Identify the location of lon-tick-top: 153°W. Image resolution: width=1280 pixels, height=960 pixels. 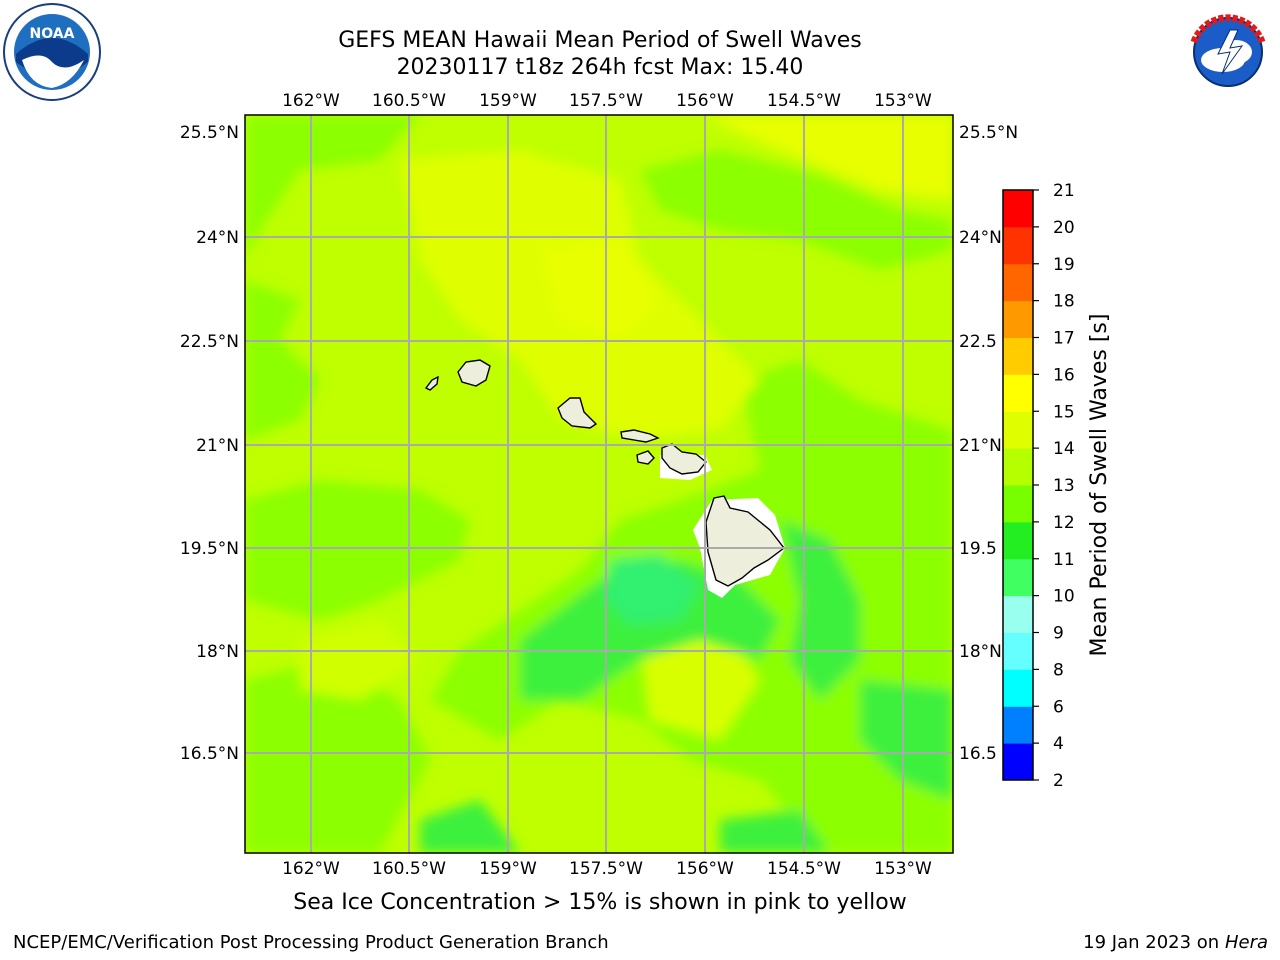
(903, 101).